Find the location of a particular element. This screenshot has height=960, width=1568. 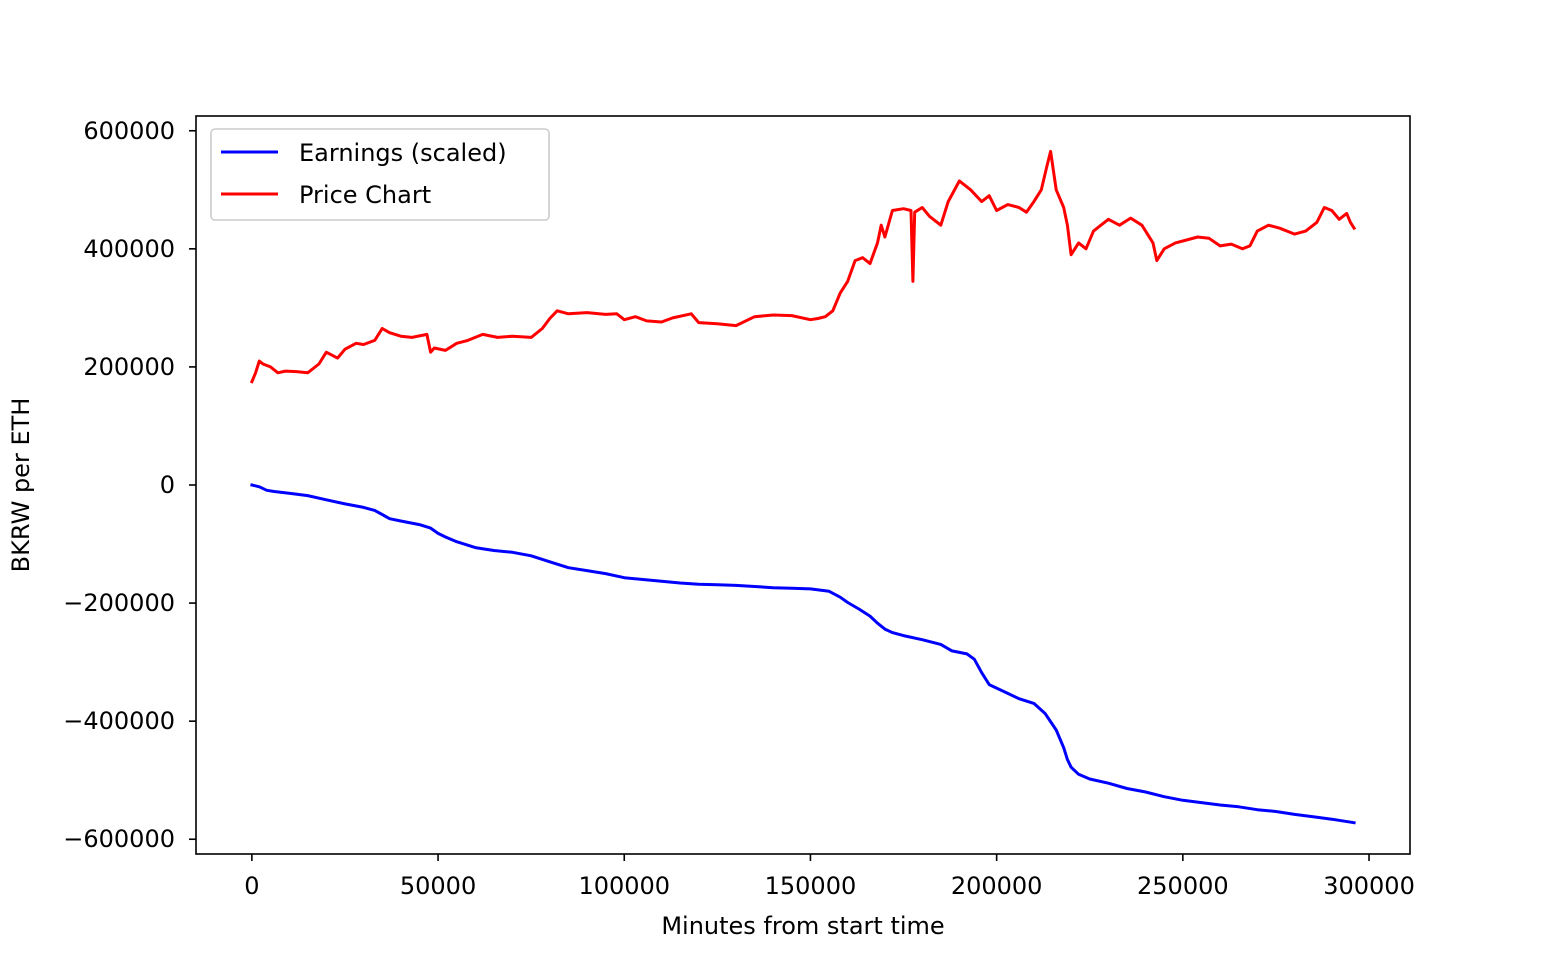

x-tick-label: 250000 is located at coordinates (1183, 886).